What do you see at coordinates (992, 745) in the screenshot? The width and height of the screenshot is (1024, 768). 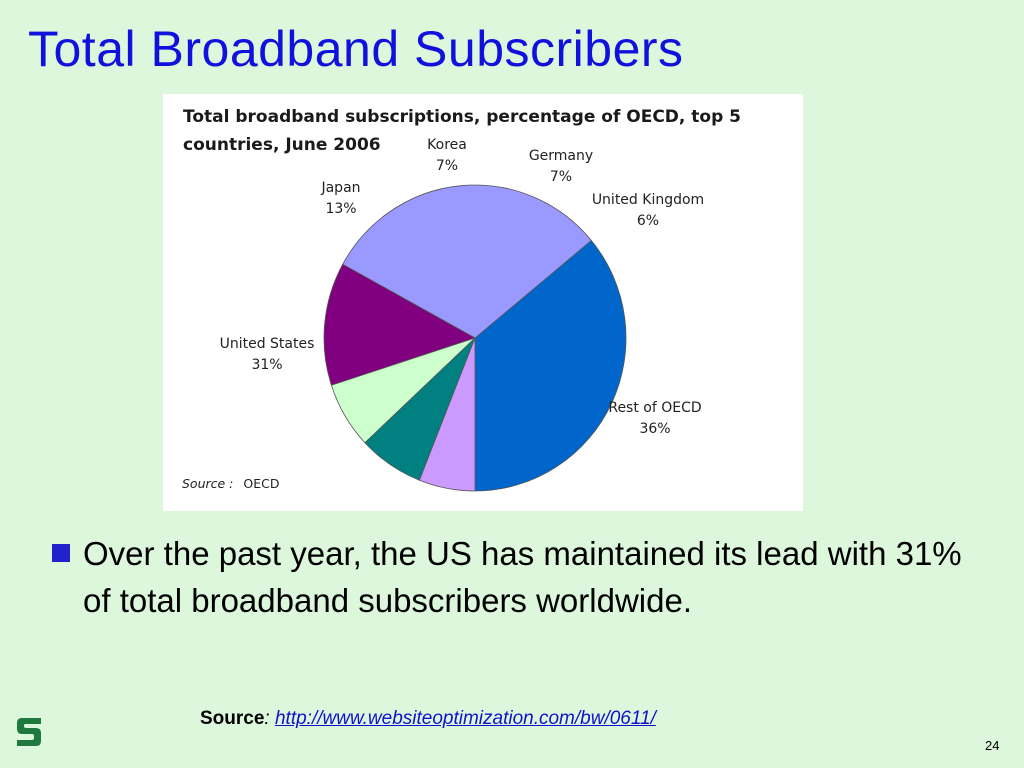 I see `page-number: 24` at bounding box center [992, 745].